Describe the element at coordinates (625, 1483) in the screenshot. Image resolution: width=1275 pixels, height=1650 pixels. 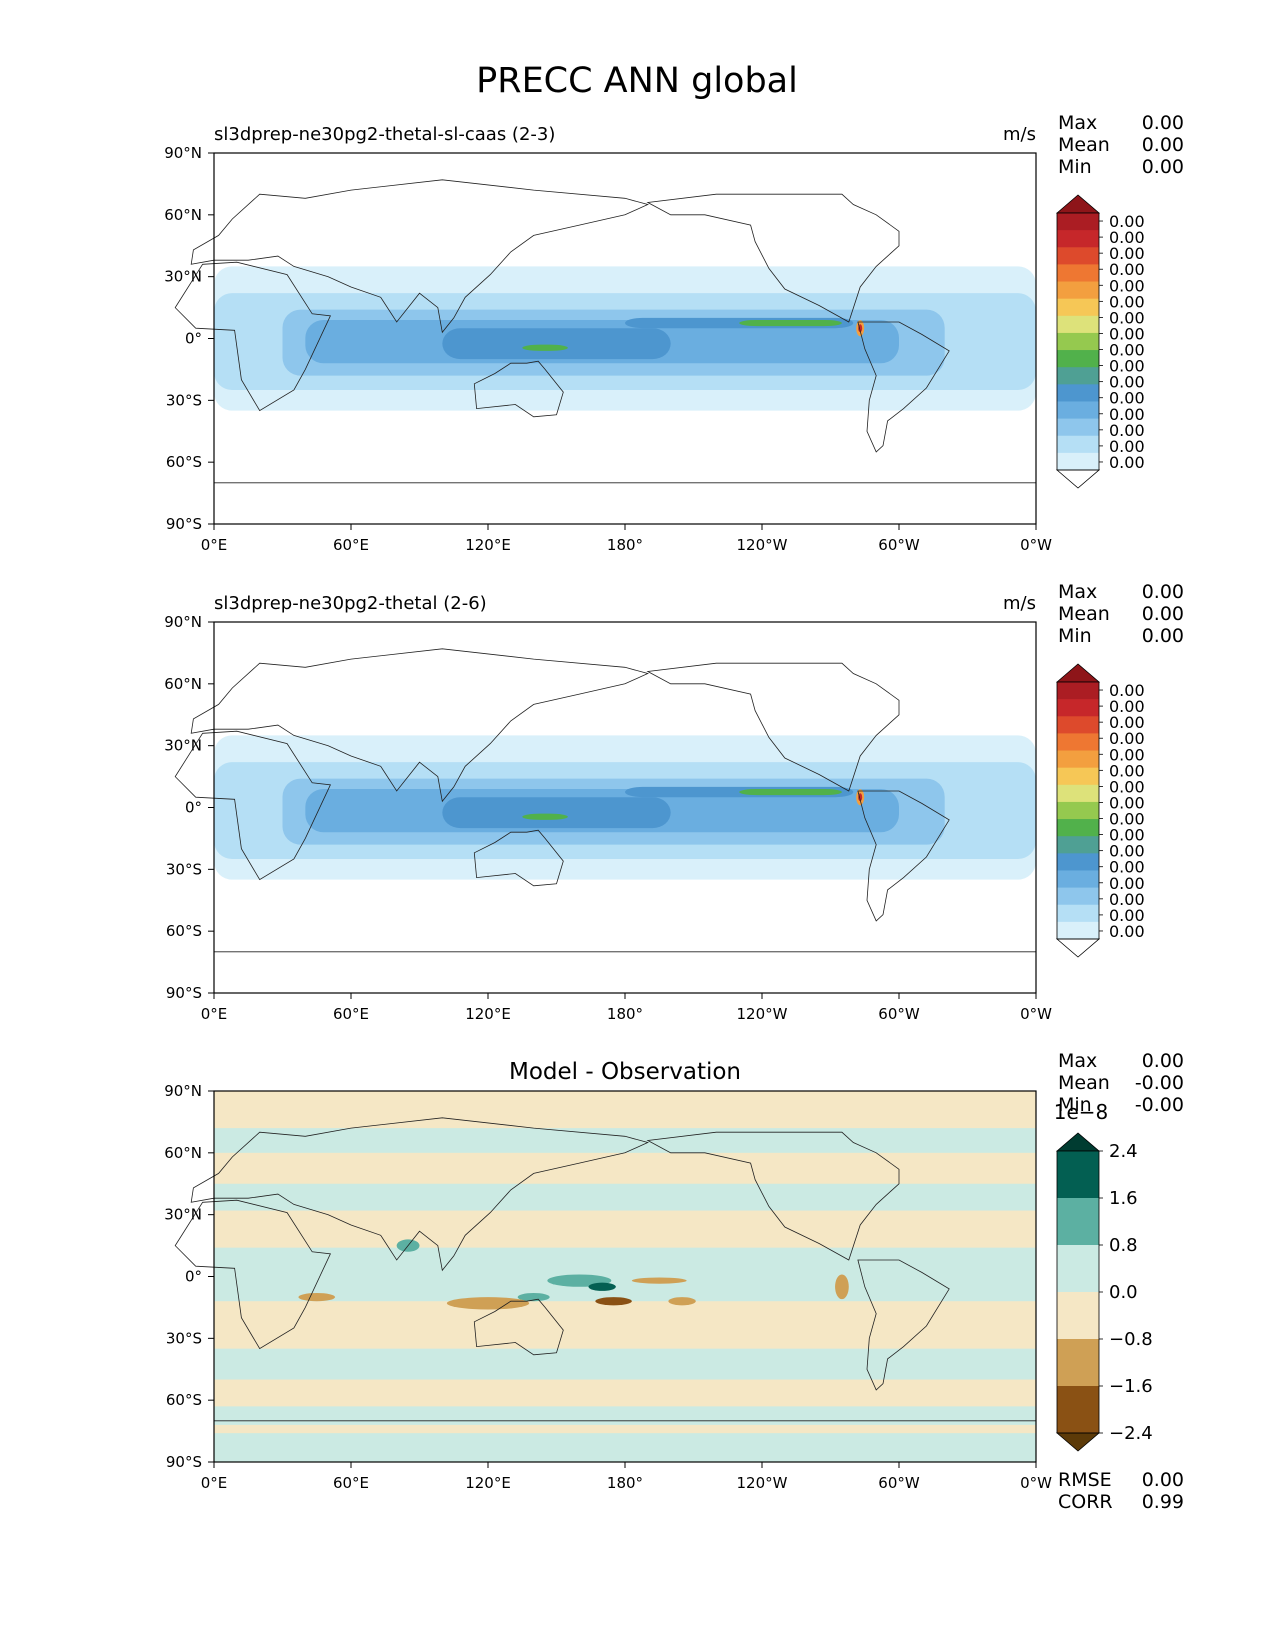
I see `x-tick-label: 180°` at that location.